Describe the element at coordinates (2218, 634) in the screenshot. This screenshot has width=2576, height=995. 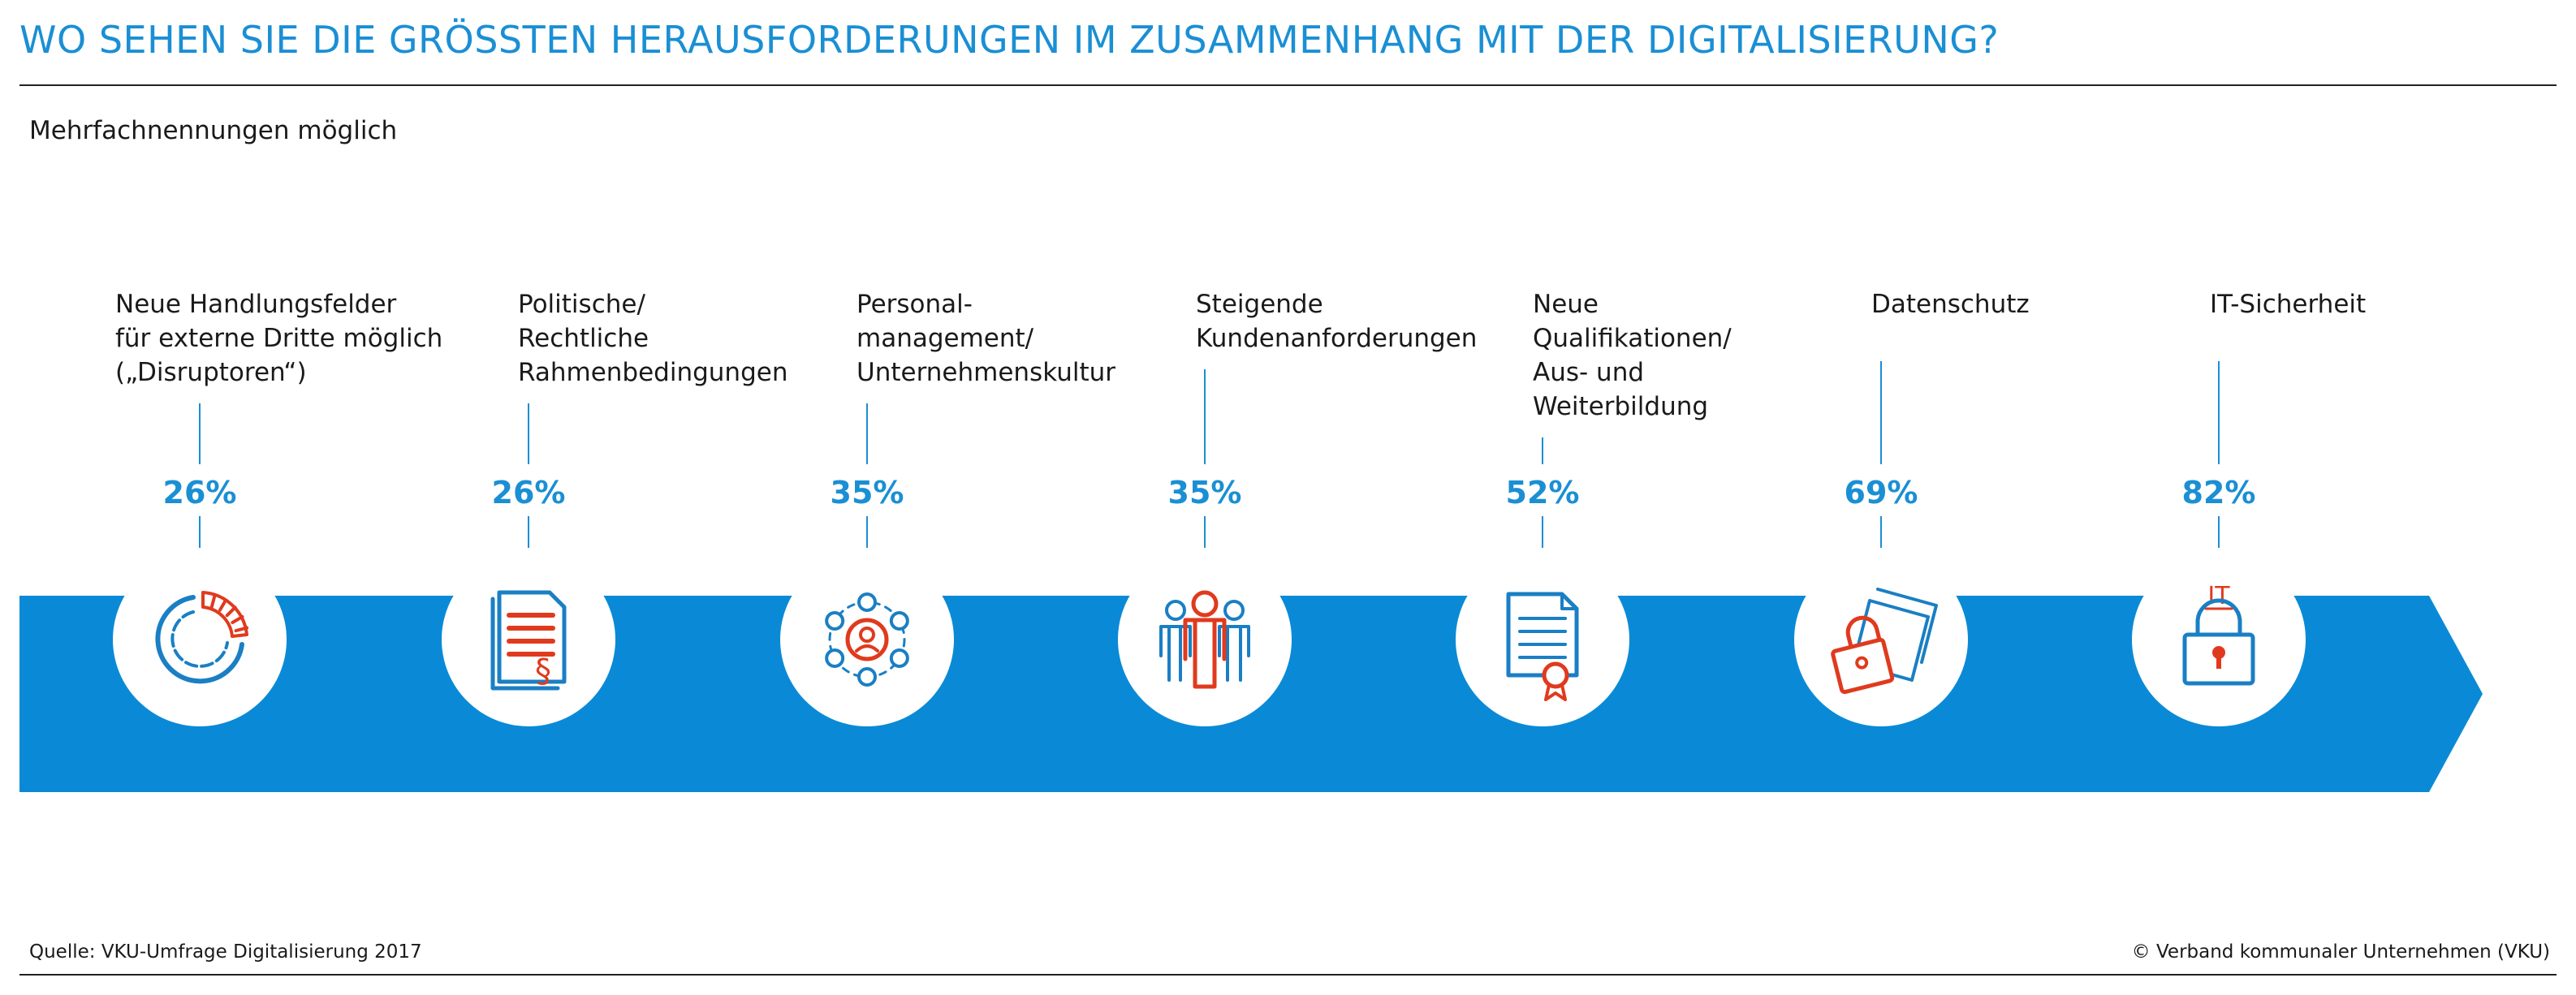
I see `it-lock-icon: IT` at that location.